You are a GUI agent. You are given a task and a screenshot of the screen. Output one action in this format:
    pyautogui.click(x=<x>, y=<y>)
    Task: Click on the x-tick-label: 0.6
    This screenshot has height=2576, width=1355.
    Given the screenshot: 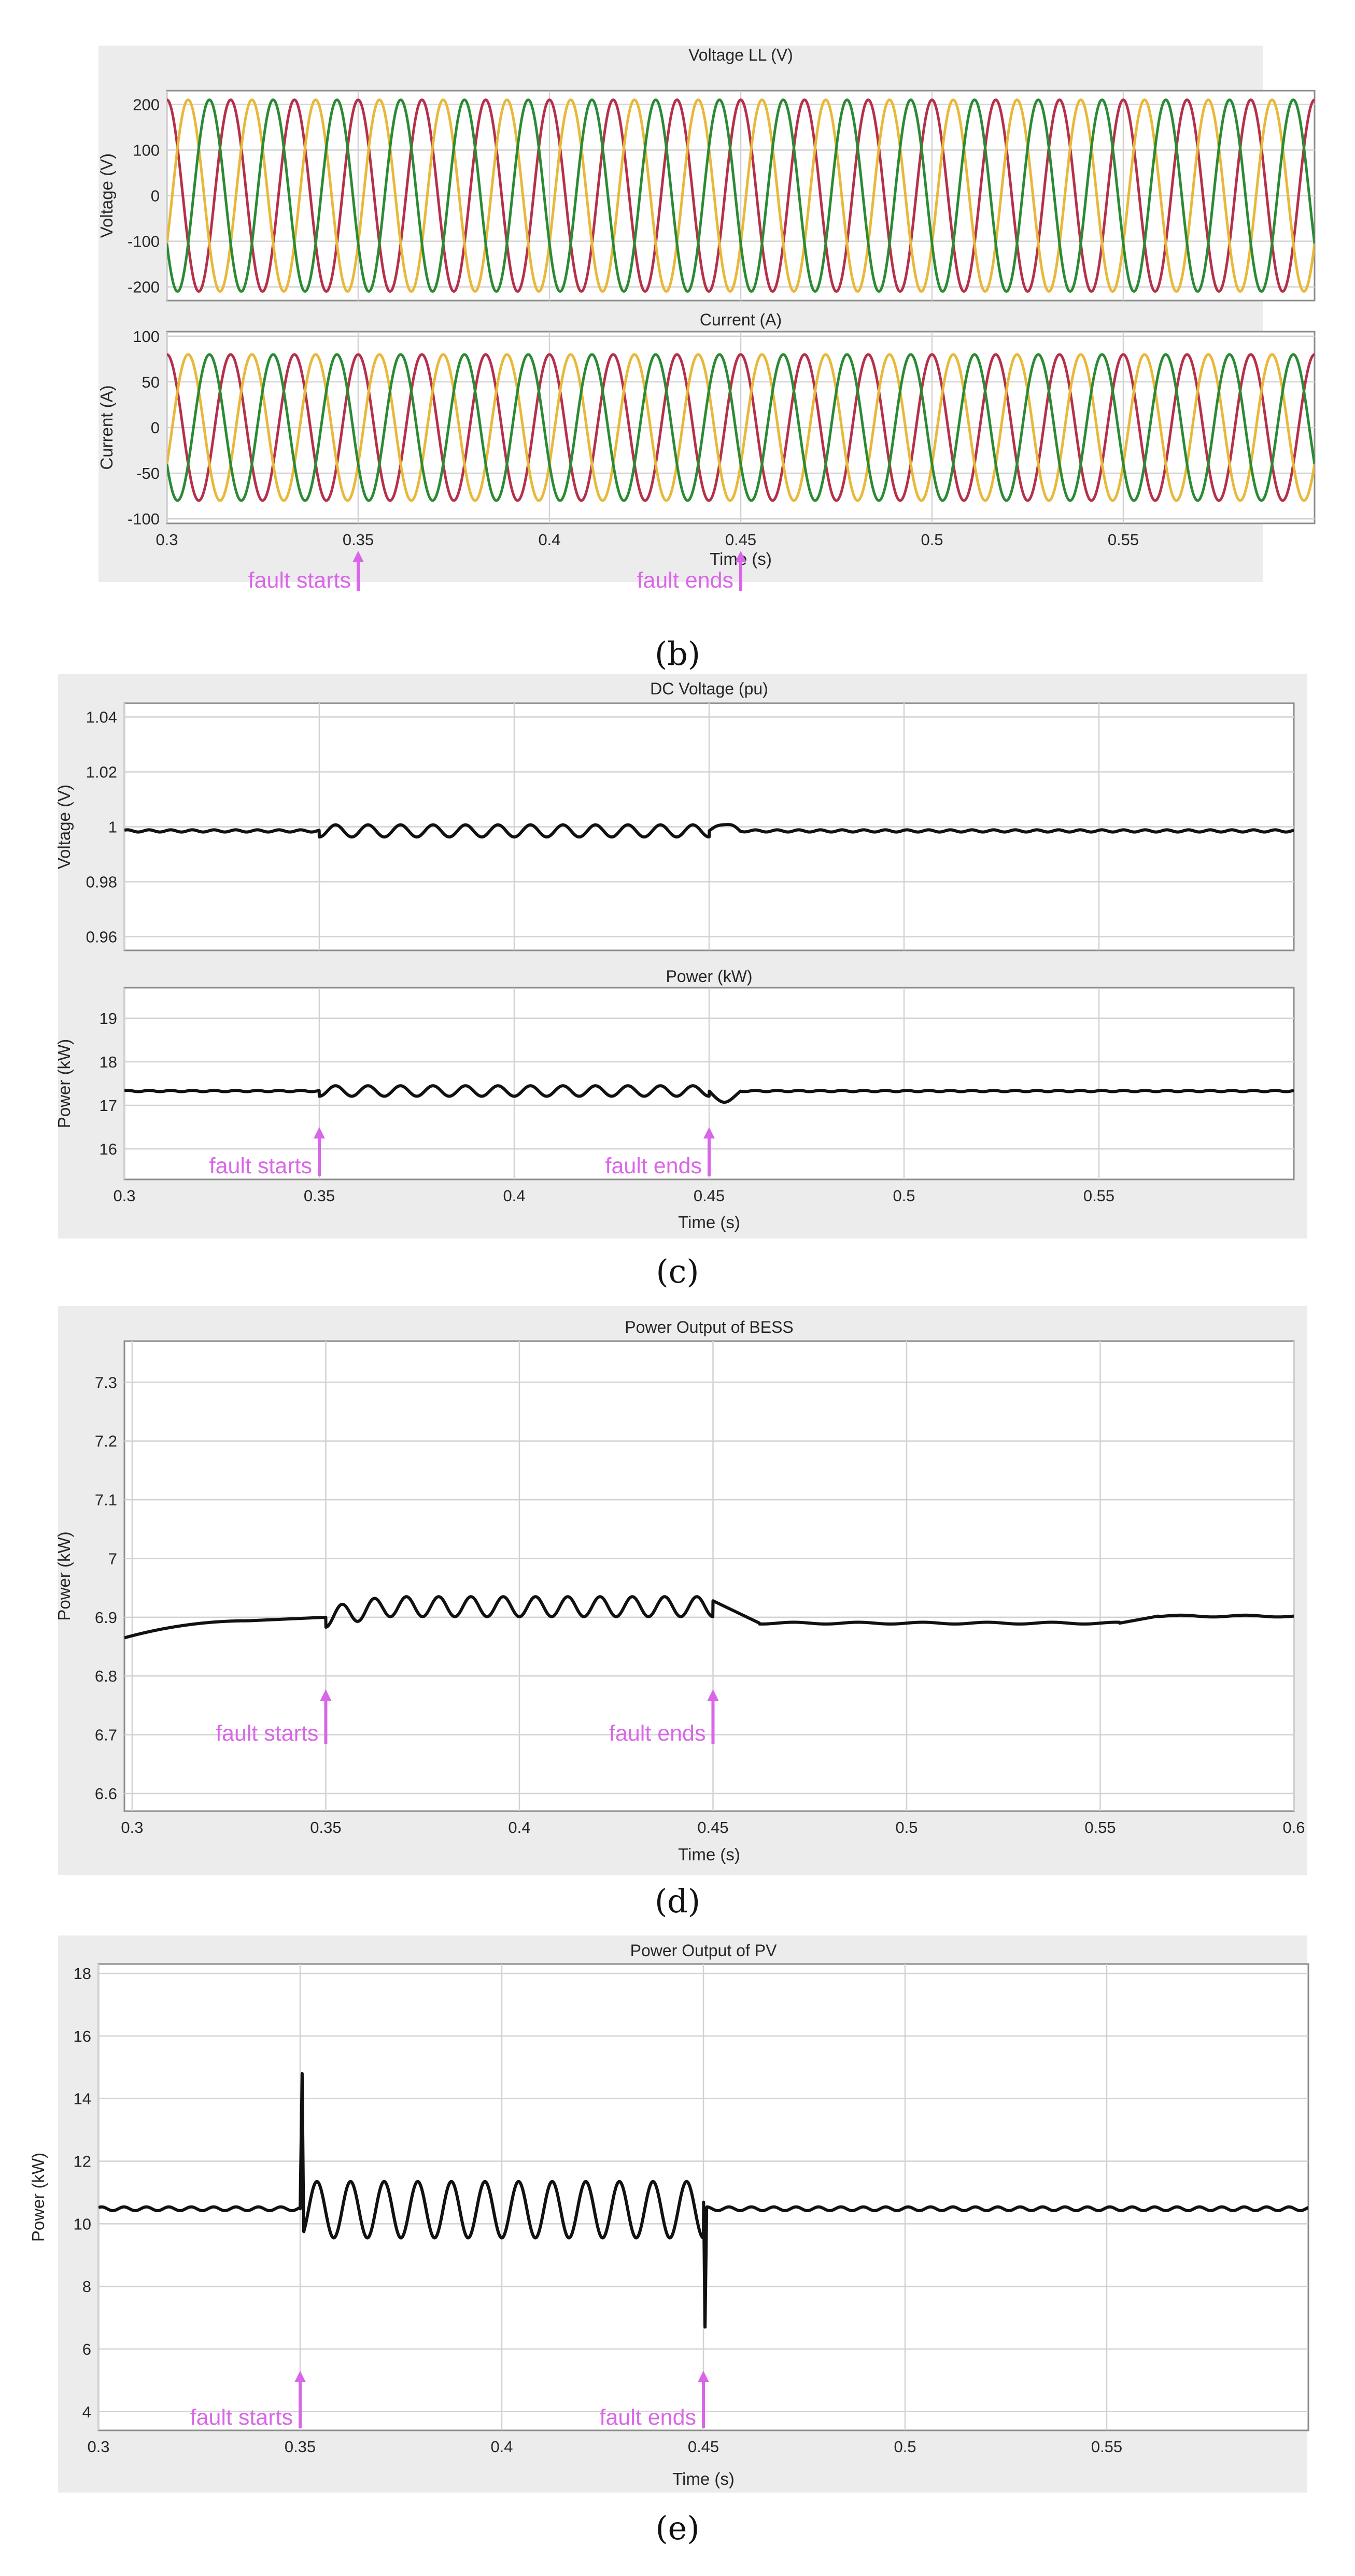 What is the action you would take?
    pyautogui.click(x=1293, y=1827)
    